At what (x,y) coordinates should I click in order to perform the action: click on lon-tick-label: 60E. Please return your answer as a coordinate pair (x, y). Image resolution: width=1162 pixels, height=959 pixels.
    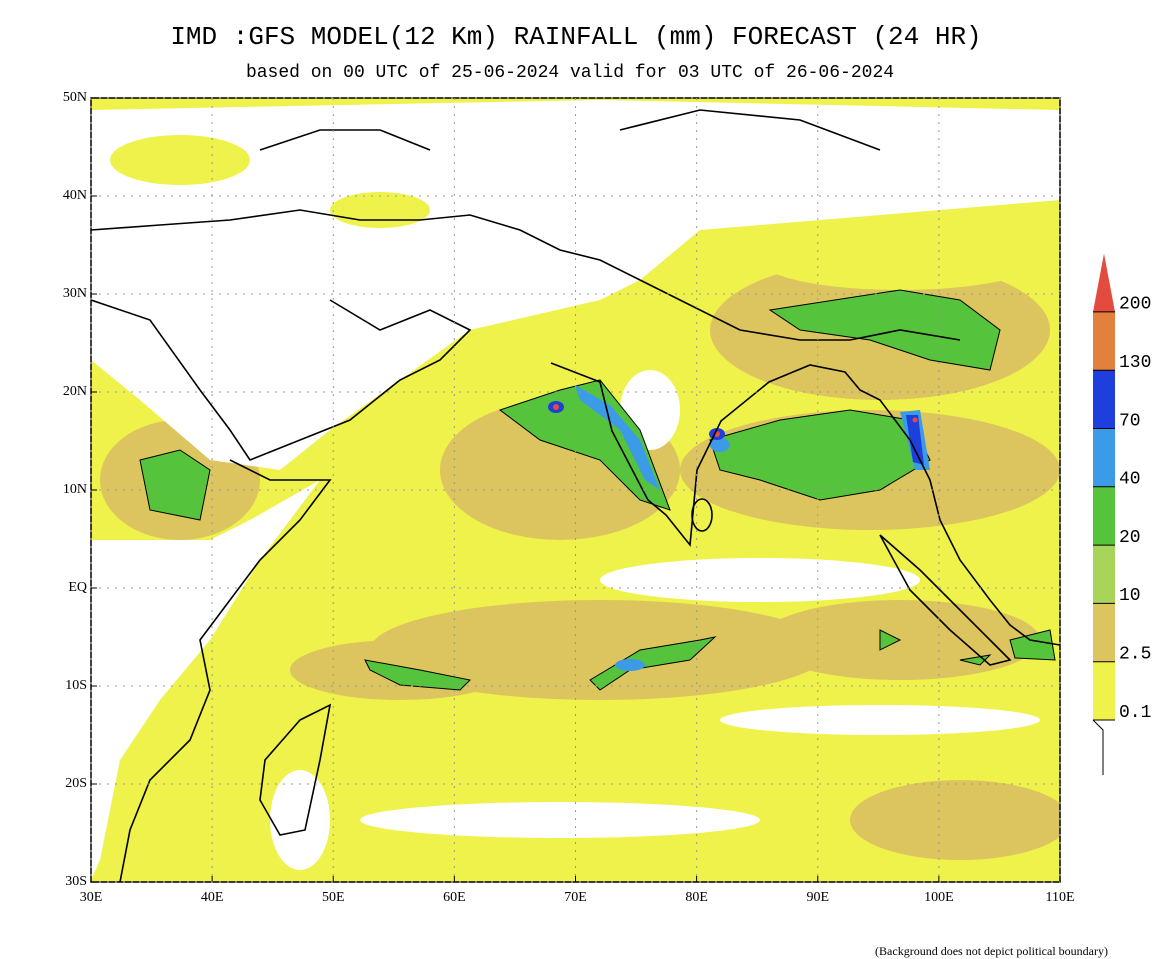
    Looking at the image, I should click on (454, 897).